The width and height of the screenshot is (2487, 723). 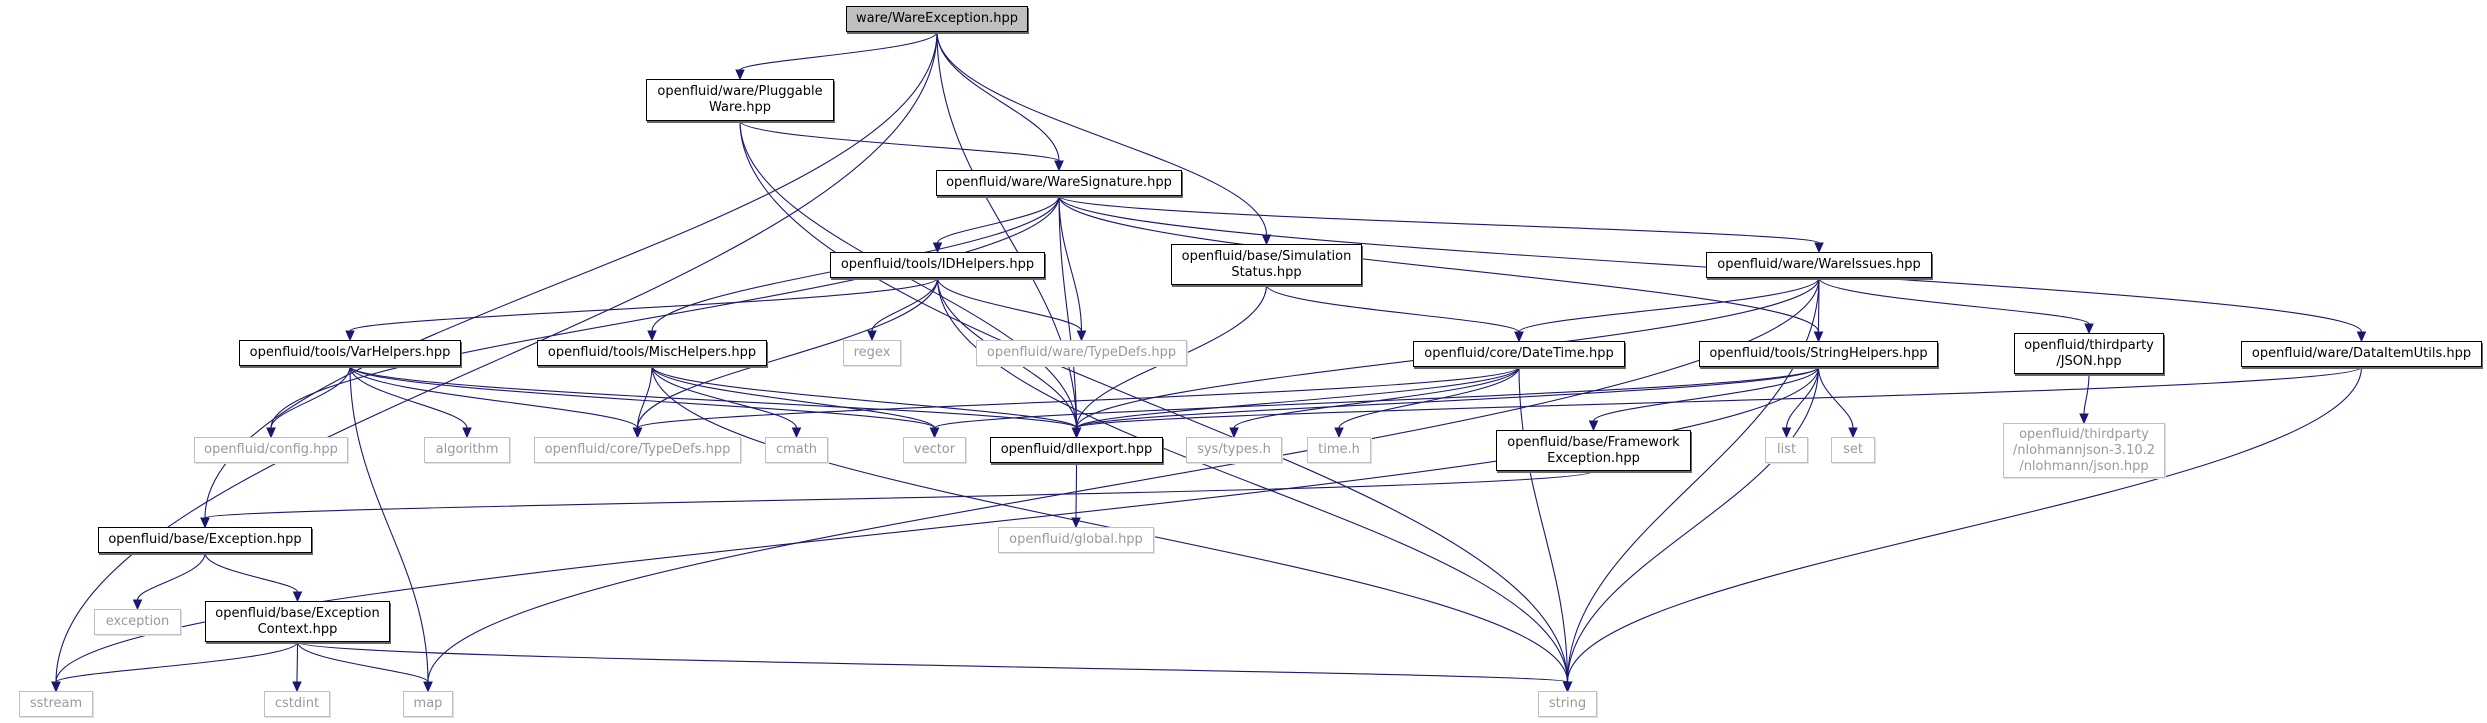 What do you see at coordinates (1076, 490) in the screenshot?
I see `edge-dllexport-to-global` at bounding box center [1076, 490].